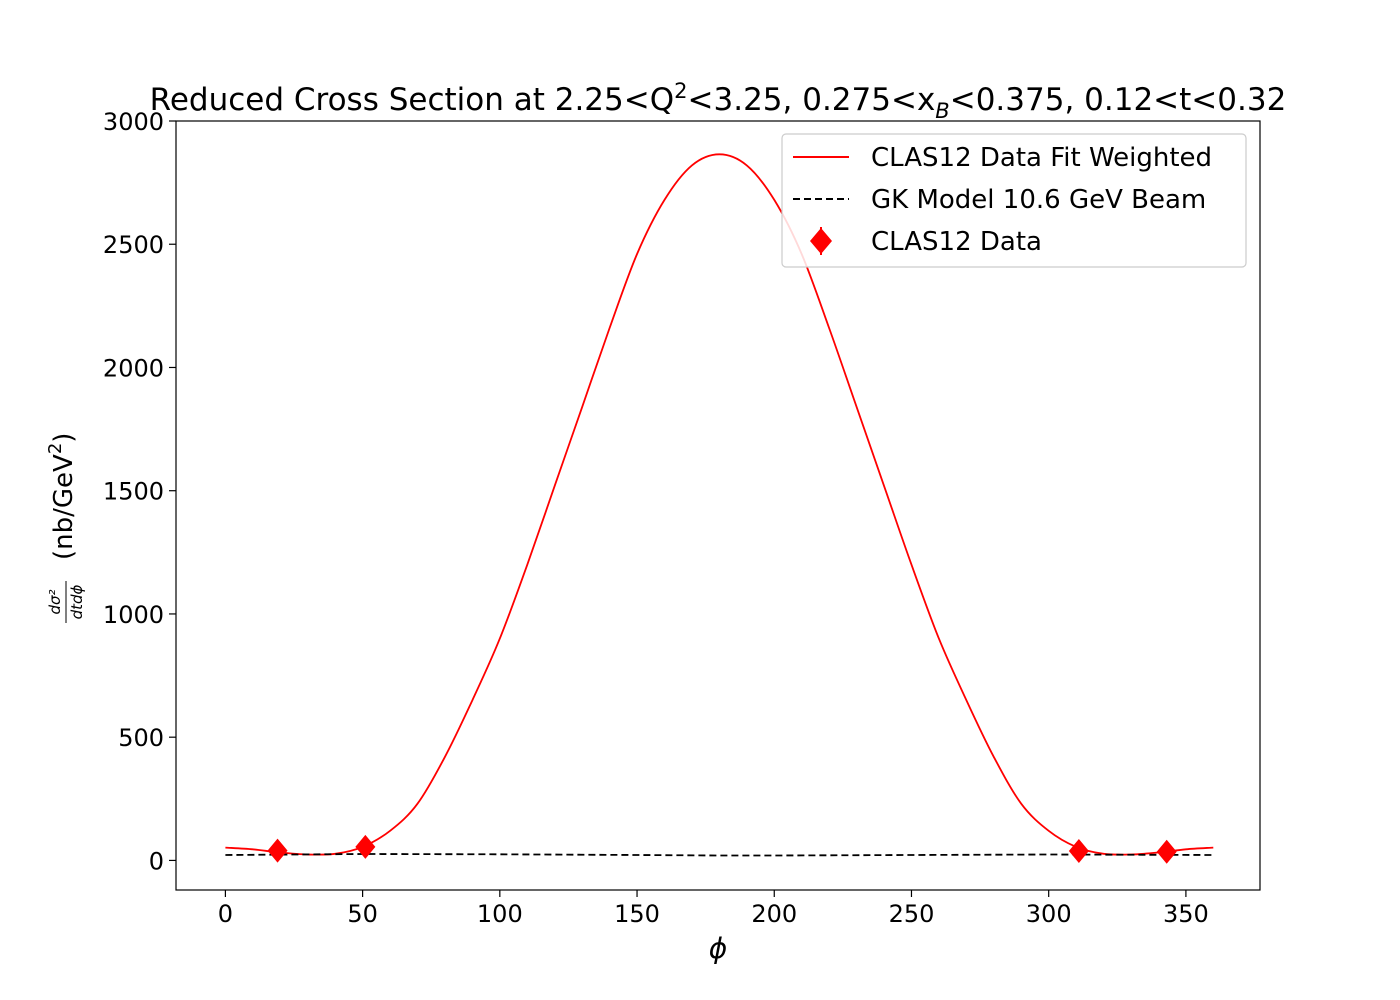 The image size is (1400, 1000). What do you see at coordinates (912, 914) in the screenshot?
I see `x-tick-label: 250` at bounding box center [912, 914].